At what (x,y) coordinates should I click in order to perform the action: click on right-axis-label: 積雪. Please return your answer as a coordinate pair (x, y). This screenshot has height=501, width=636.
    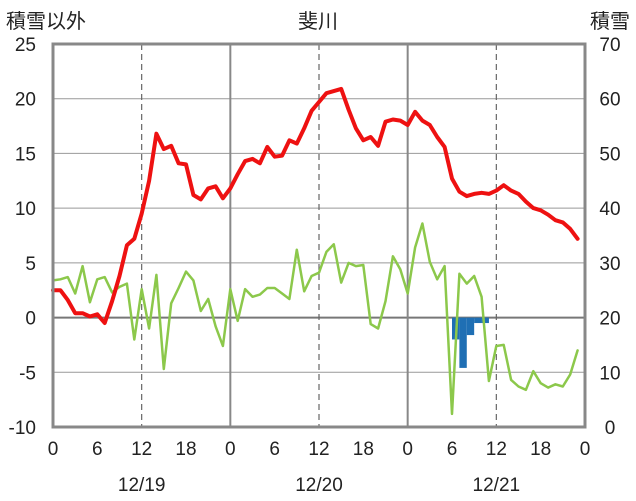
    Looking at the image, I should click on (610, 21).